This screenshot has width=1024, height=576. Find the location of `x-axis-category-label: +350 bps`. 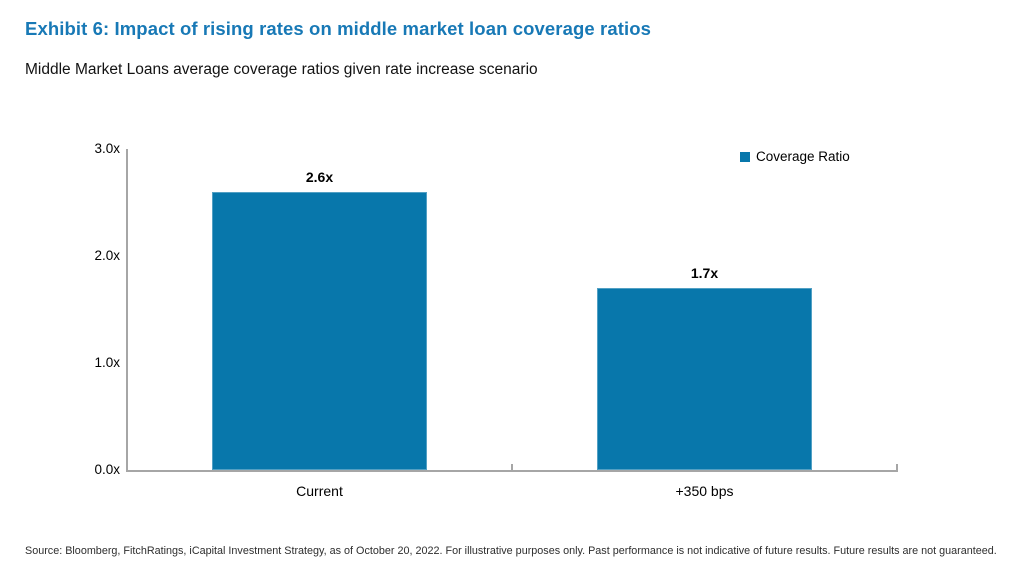

x-axis-category-label: +350 bps is located at coordinates (704, 491).